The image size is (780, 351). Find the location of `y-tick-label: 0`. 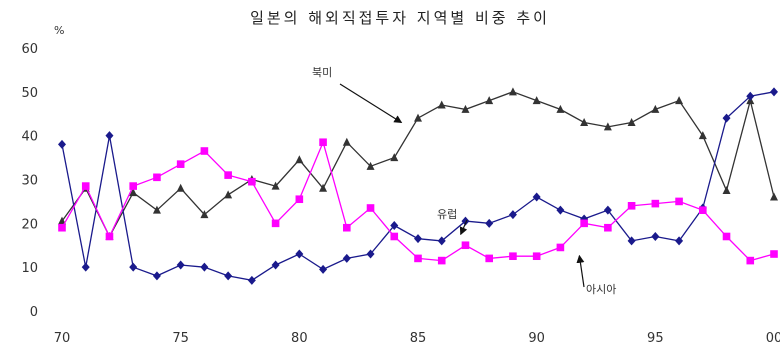

y-tick-label: 0 is located at coordinates (34, 312).